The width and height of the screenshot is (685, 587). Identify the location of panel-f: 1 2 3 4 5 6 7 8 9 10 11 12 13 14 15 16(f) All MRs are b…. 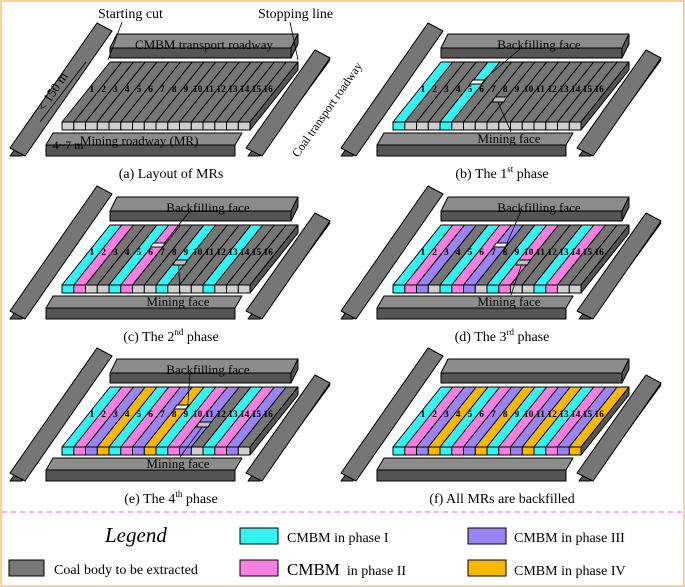
(501, 427).